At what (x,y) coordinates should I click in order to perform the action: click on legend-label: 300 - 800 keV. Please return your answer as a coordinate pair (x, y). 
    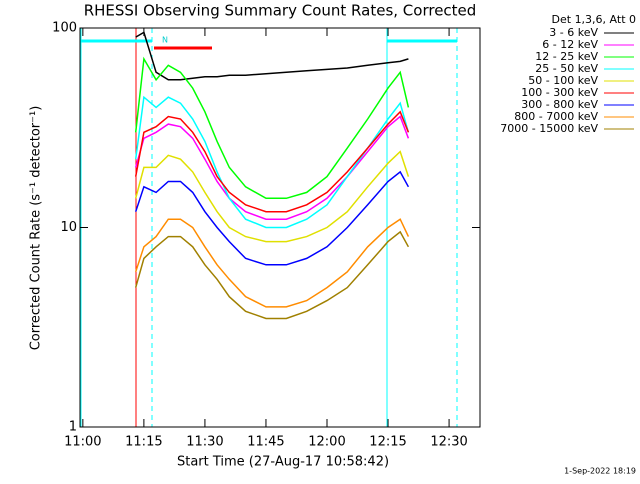
    Looking at the image, I should click on (559, 104).